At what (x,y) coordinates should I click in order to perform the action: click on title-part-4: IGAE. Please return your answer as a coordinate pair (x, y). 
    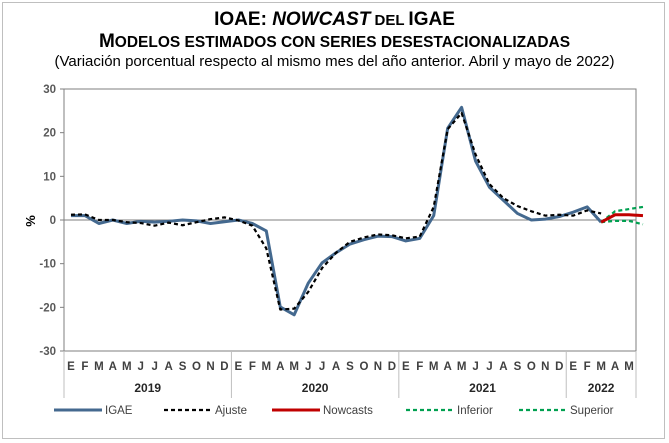
    Looking at the image, I should click on (431, 19).